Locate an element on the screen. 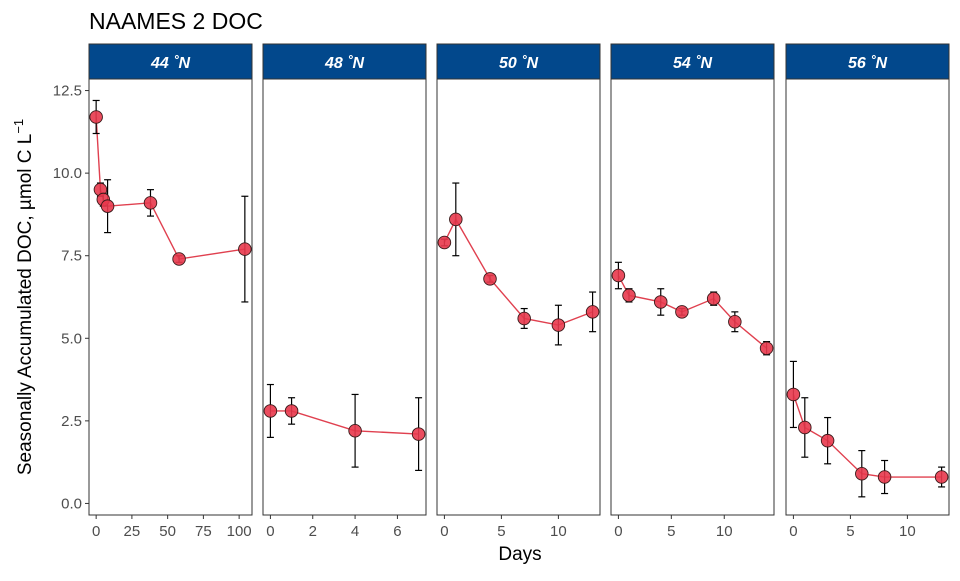 The image size is (960, 581). y-tick-label: 0.0 is located at coordinates (71, 503).